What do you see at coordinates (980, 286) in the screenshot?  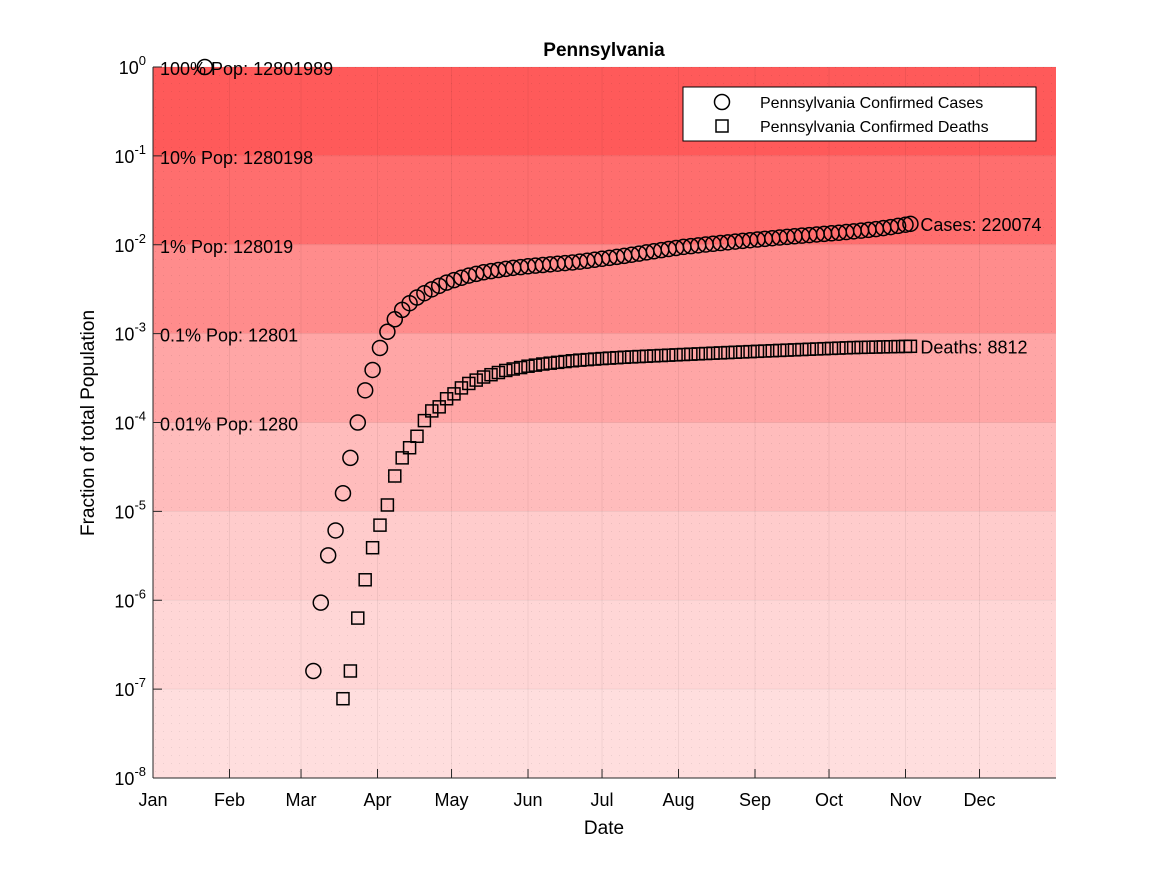 I see `end-labels: Cases: 220074 Deaths: 8812` at bounding box center [980, 286].